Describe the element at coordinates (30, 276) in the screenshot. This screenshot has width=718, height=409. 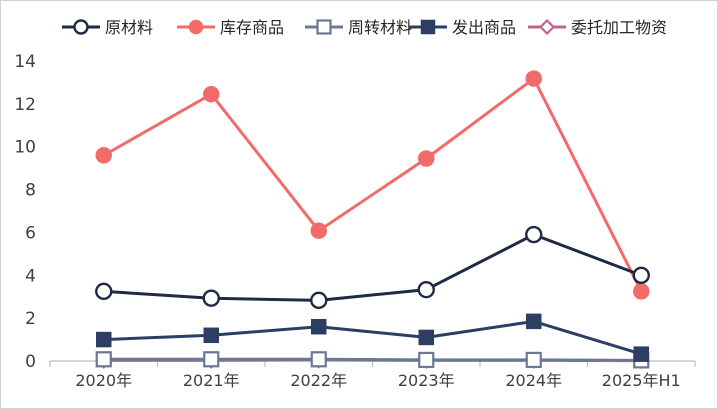
I see `y-tick-label: 4` at that location.